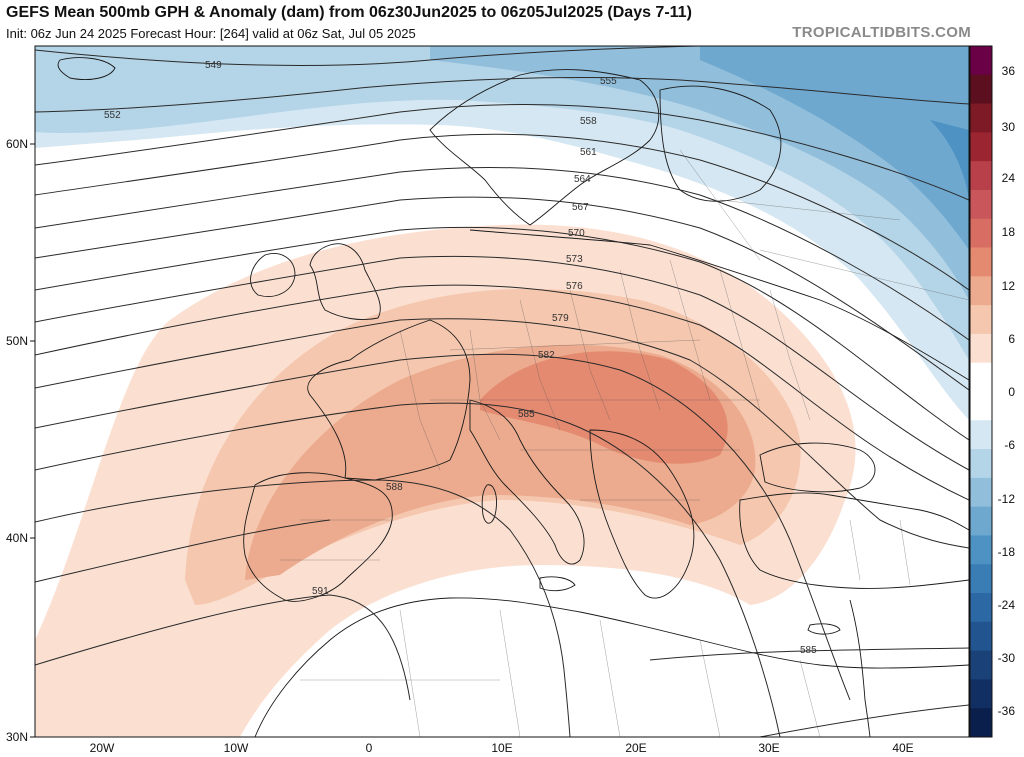 This screenshot has width=1024, height=757. What do you see at coordinates (588, 152) in the screenshot?
I see `contour-label: 561` at bounding box center [588, 152].